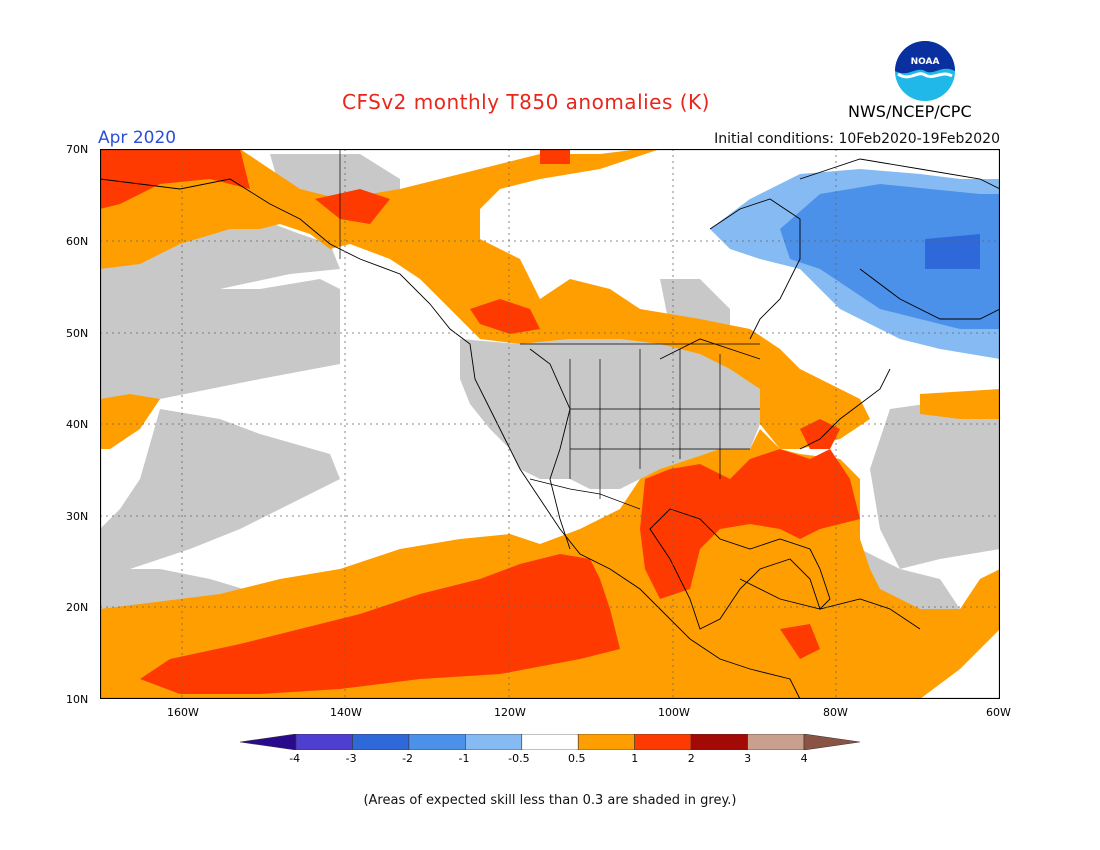  I want to click on lat-label: 20N, so click(77, 607).